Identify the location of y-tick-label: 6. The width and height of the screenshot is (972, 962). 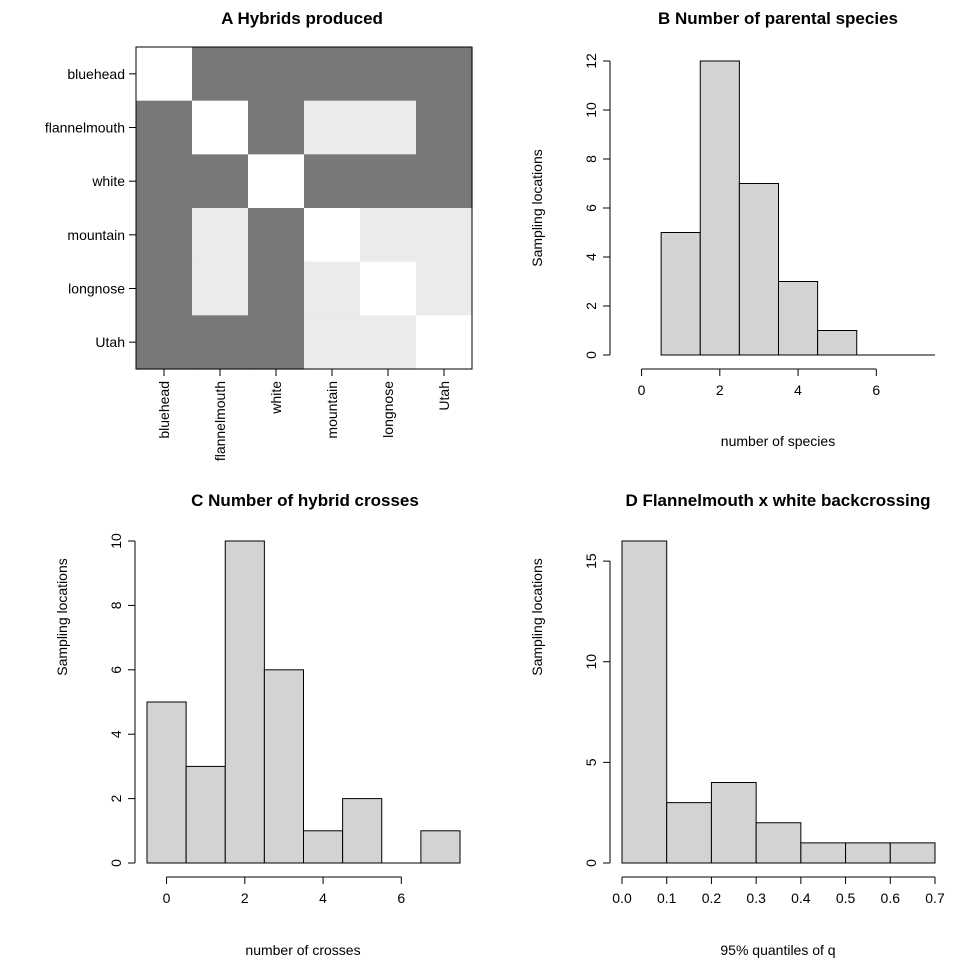
(116, 670).